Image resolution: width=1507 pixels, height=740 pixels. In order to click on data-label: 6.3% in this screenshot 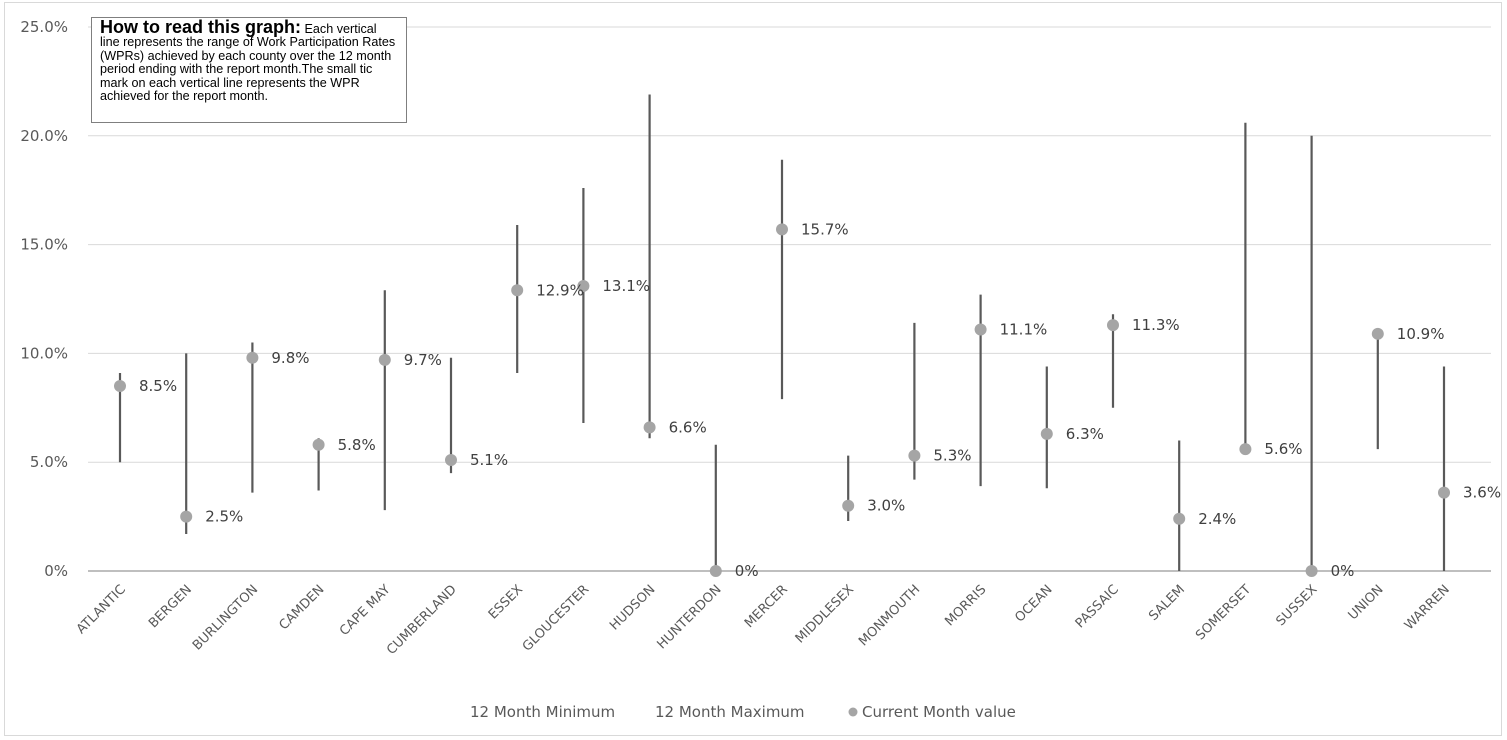, I will do `click(1085, 434)`.